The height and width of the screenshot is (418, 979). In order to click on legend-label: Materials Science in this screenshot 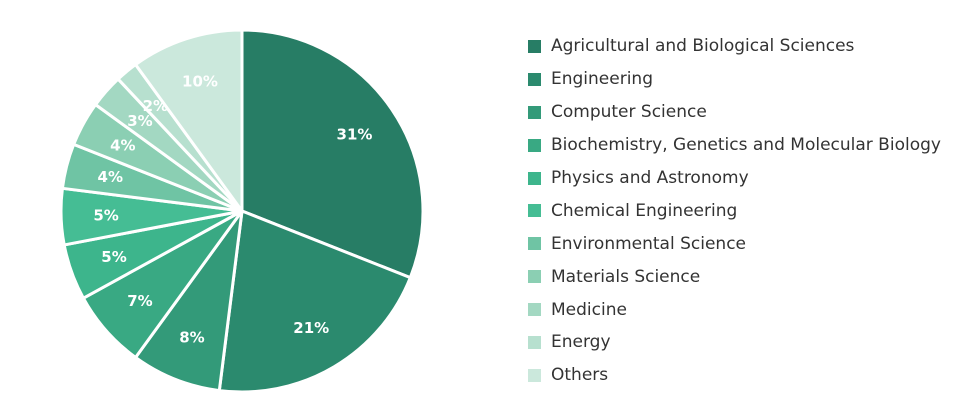, I will do `click(626, 276)`.